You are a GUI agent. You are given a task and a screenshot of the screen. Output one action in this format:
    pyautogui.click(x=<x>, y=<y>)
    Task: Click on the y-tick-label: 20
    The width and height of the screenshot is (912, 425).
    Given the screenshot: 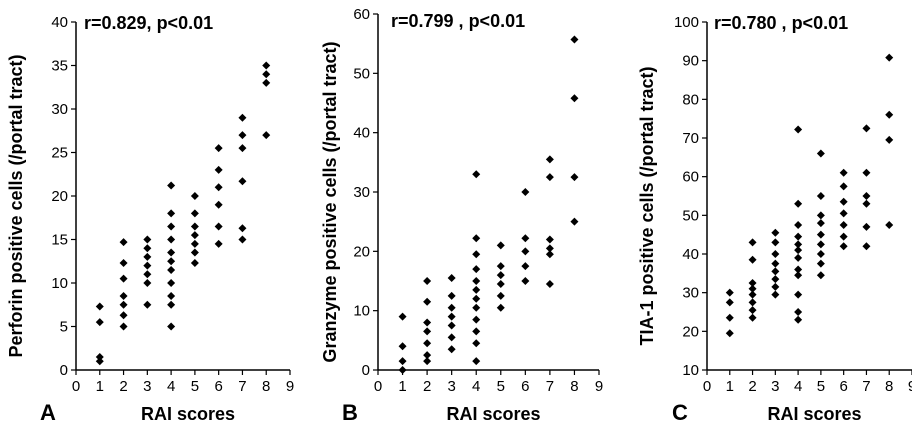 What is the action you would take?
    pyautogui.click(x=59, y=196)
    